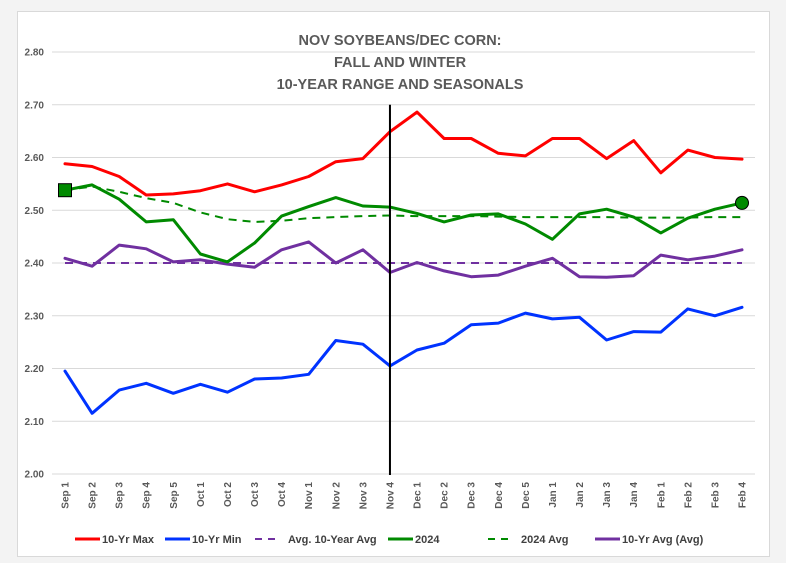 This screenshot has height=563, width=786. I want to click on series-markers, so click(403, 196).